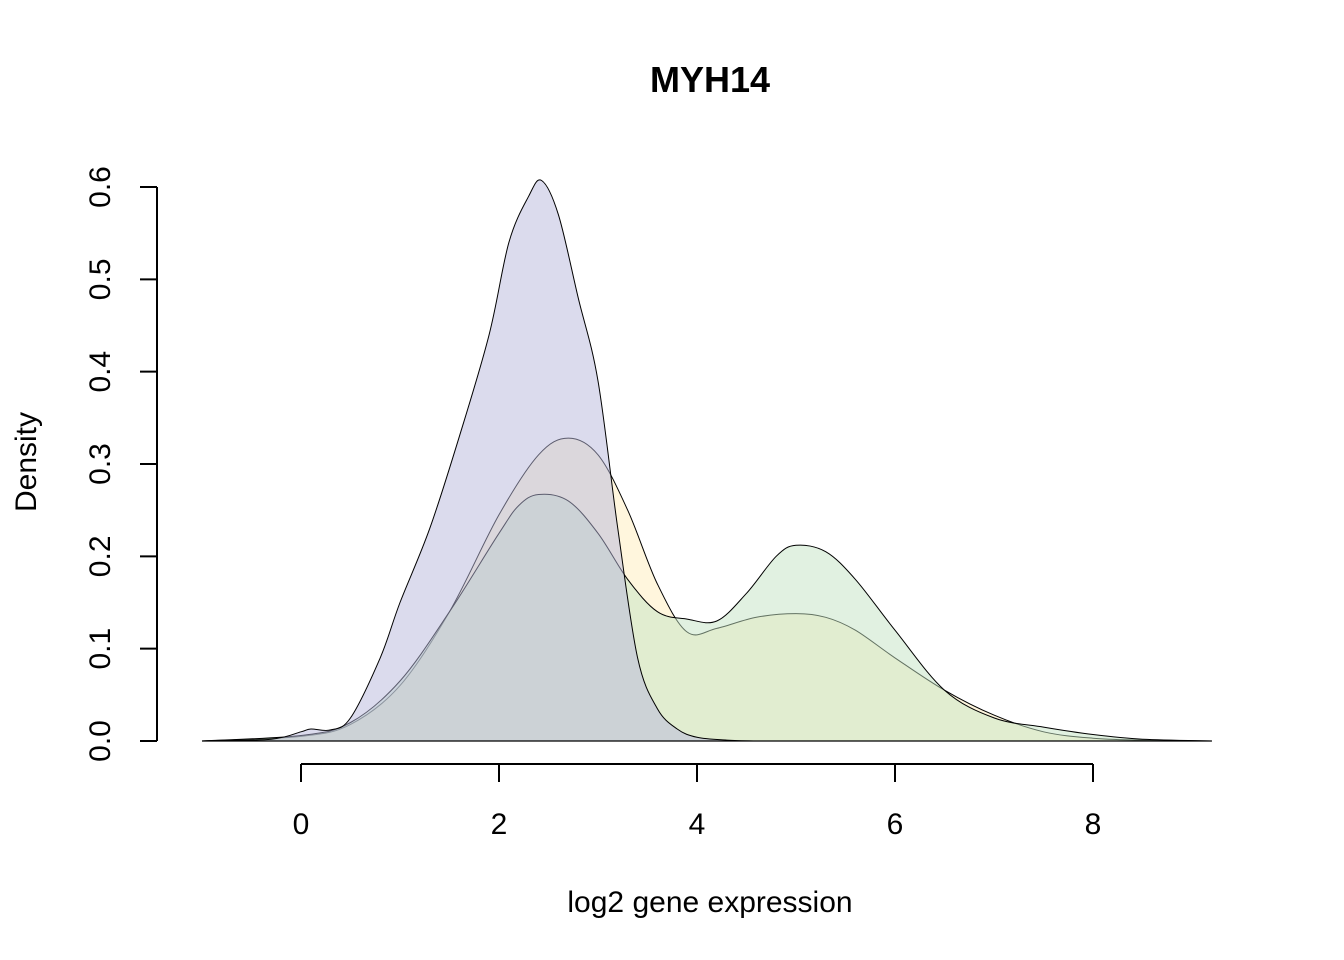  I want to click on y-tick-label: 0.5, so click(100, 279).